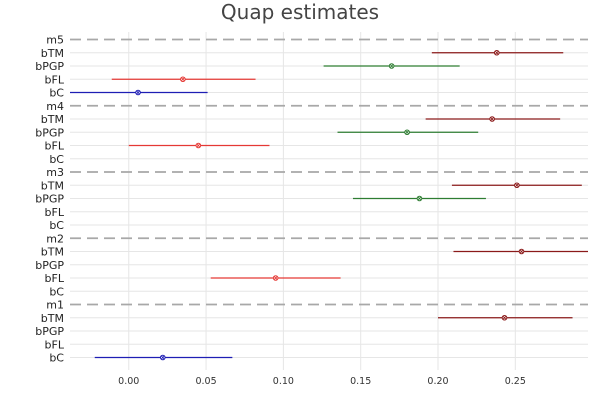  Describe the element at coordinates (55, 238) in the screenshot. I see `model-label: m2` at that location.